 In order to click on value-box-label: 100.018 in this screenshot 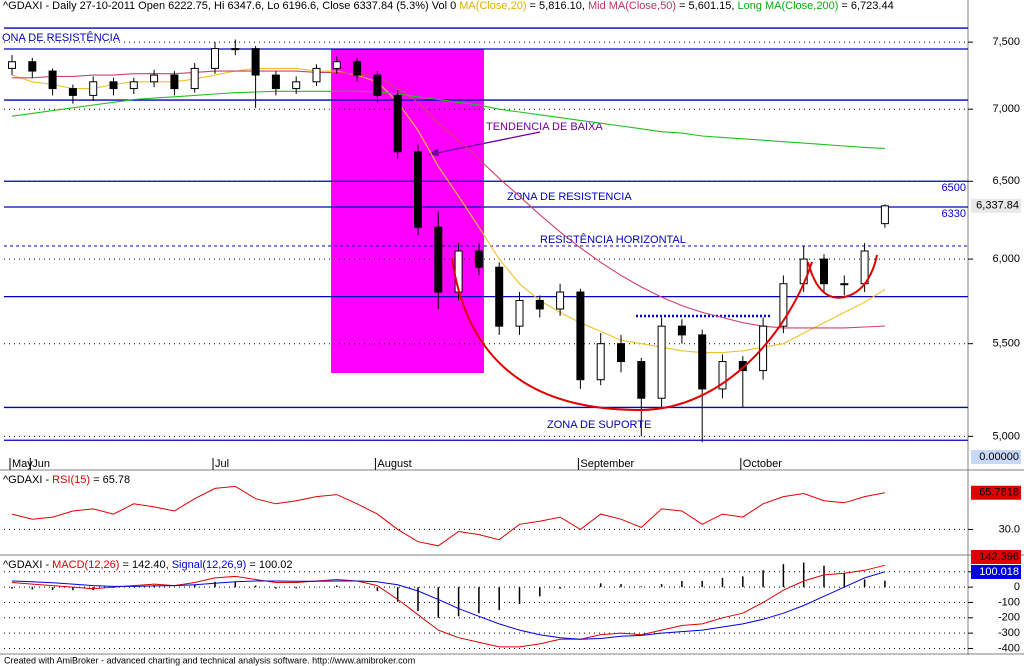, I will do `click(999, 572)`.